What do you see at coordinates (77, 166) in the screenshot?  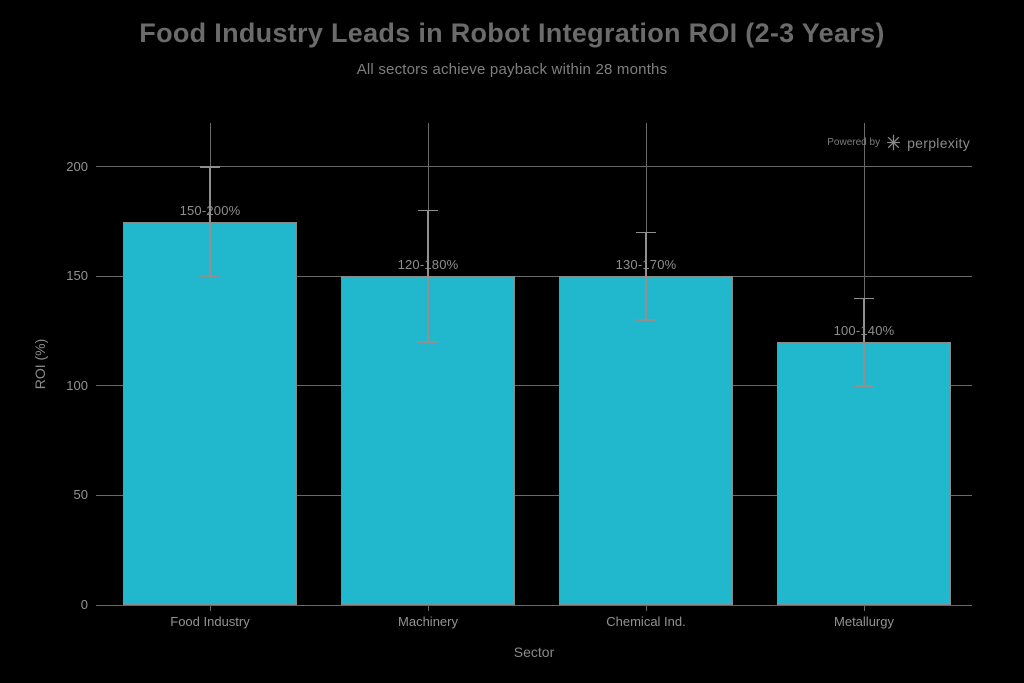 I see `y-tick-label: 200` at bounding box center [77, 166].